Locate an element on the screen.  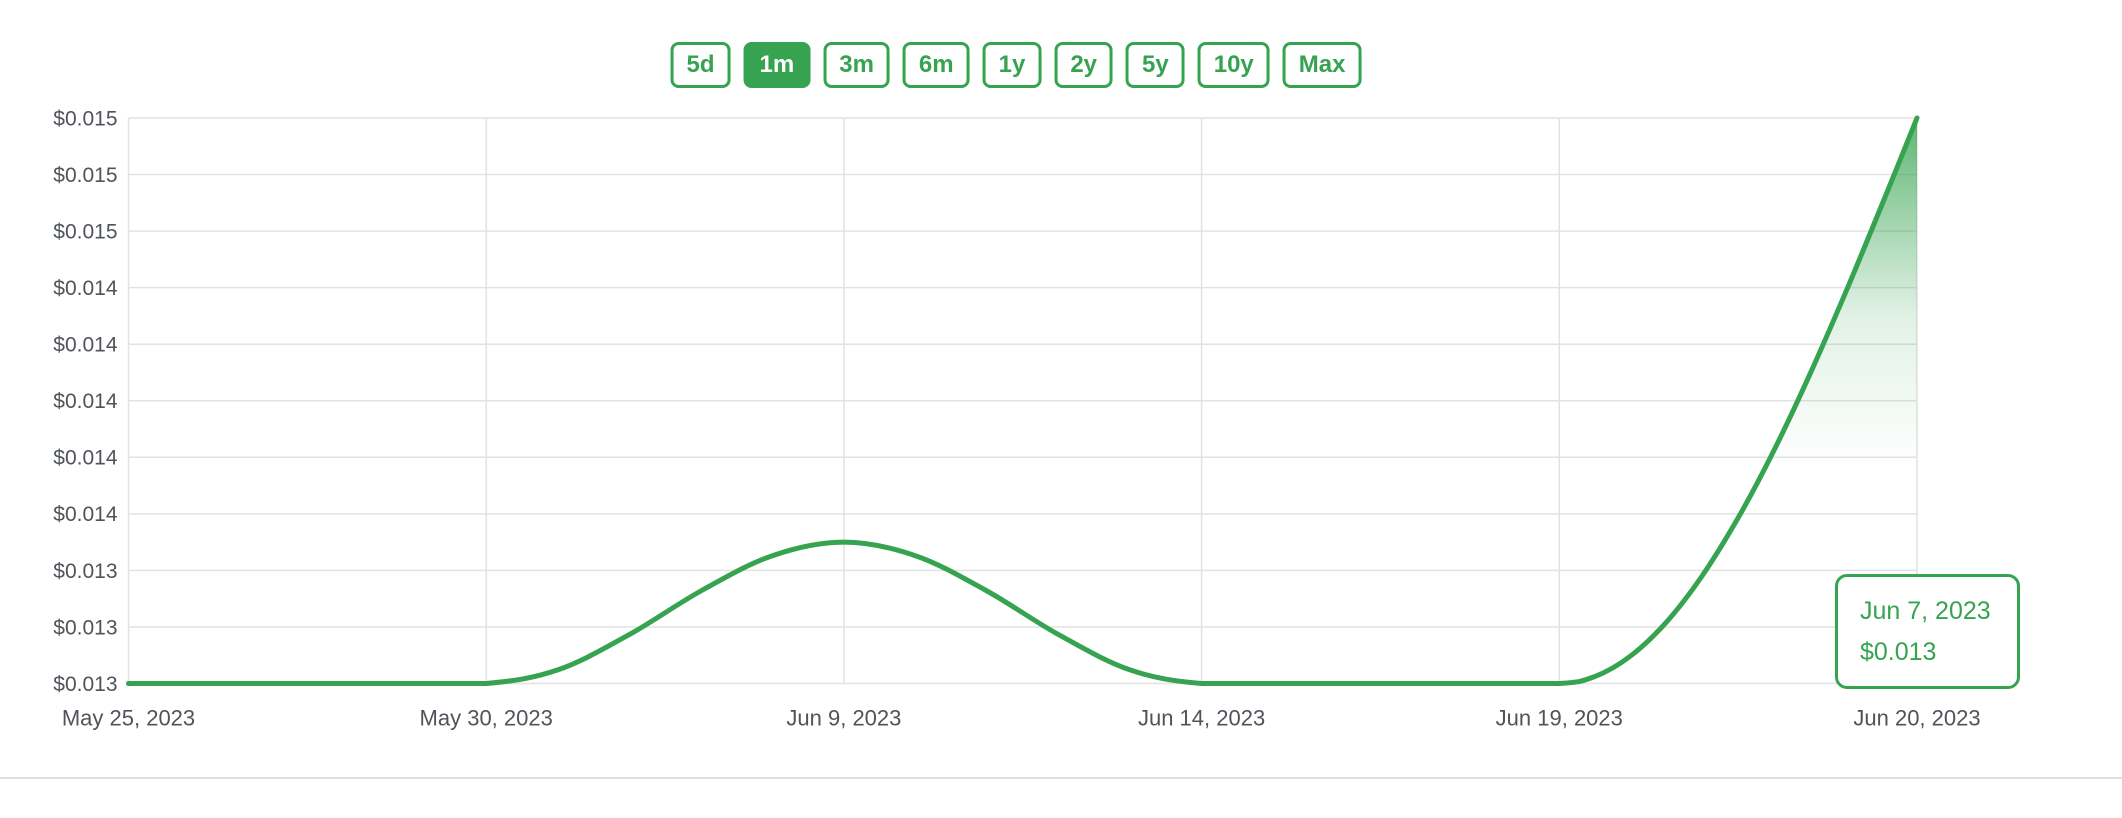
tooltip-price: $0.013 is located at coordinates (1898, 652).